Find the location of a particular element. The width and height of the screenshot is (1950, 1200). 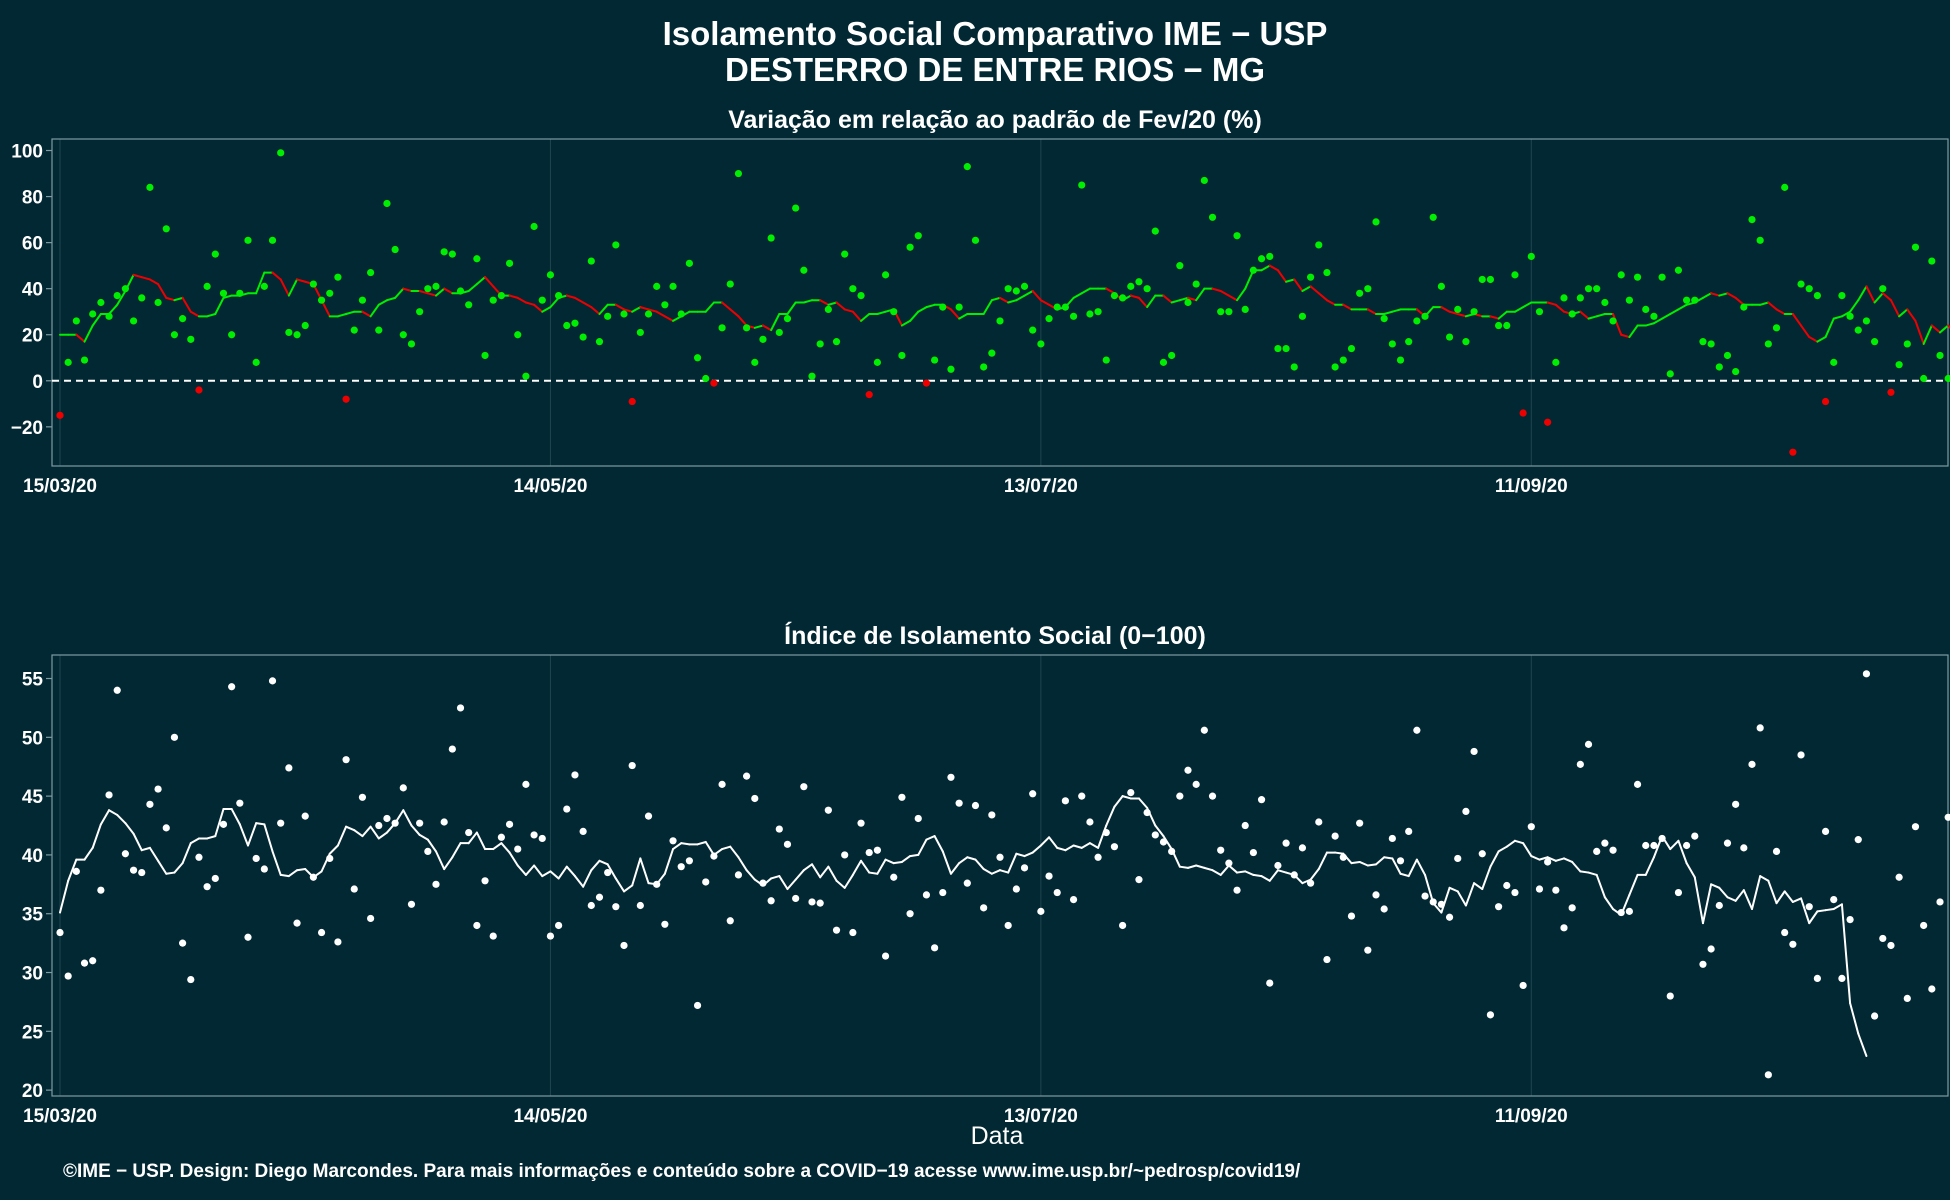

y-tick-label: 25 is located at coordinates (33, 1032).